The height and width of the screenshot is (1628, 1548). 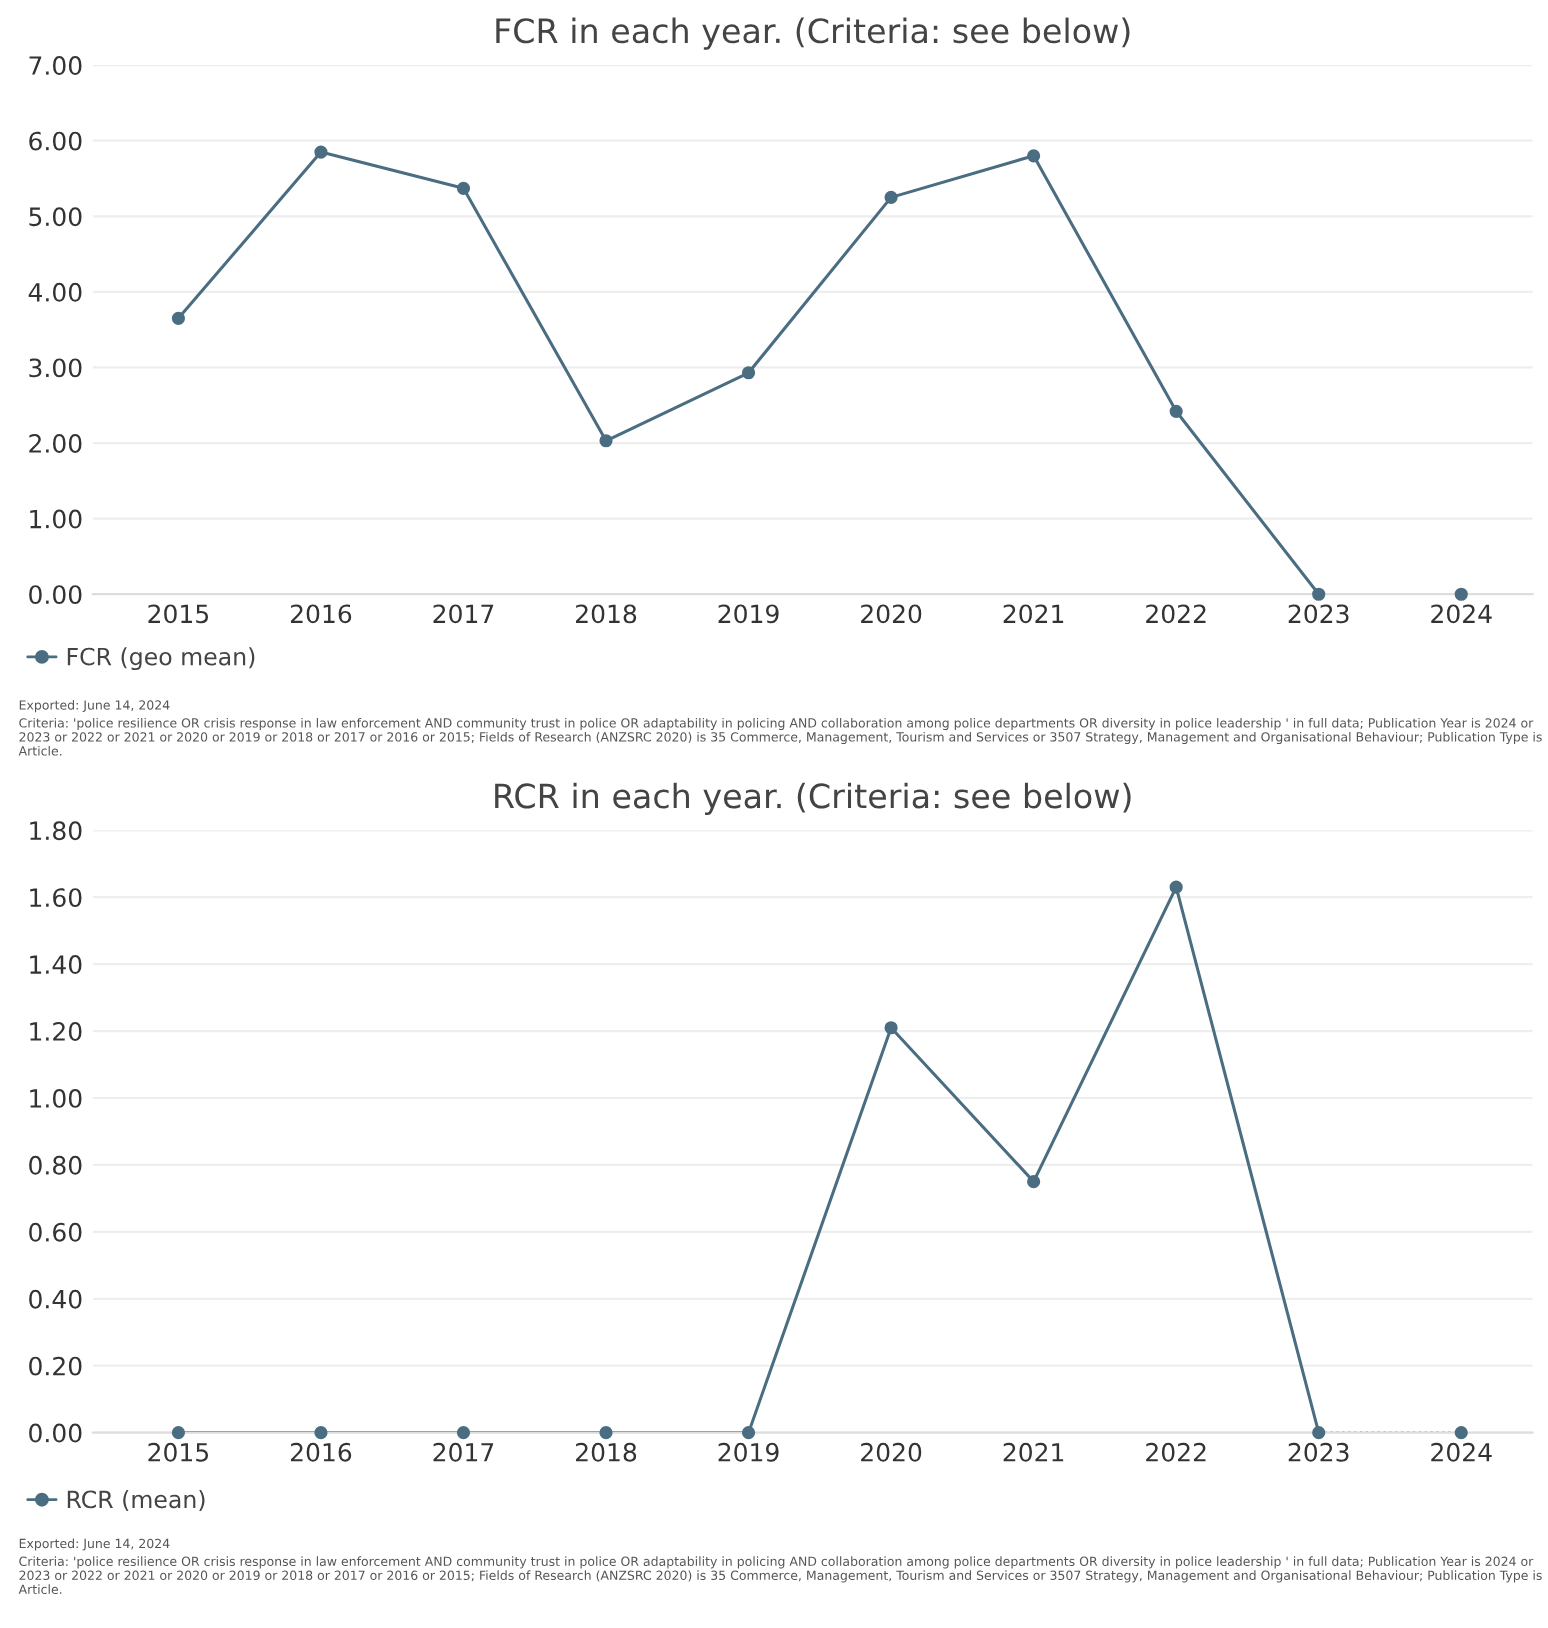 What do you see at coordinates (813, 33) in the screenshot?
I see `chart-title: FCR in each year. (Criteria: see below)` at bounding box center [813, 33].